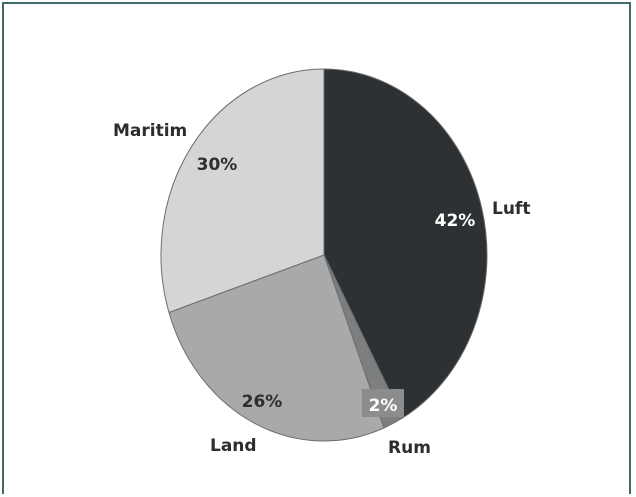 Image resolution: width=636 pixels, height=497 pixels. What do you see at coordinates (455, 221) in the screenshot?
I see `slice-percent-label-luft: 42%` at bounding box center [455, 221].